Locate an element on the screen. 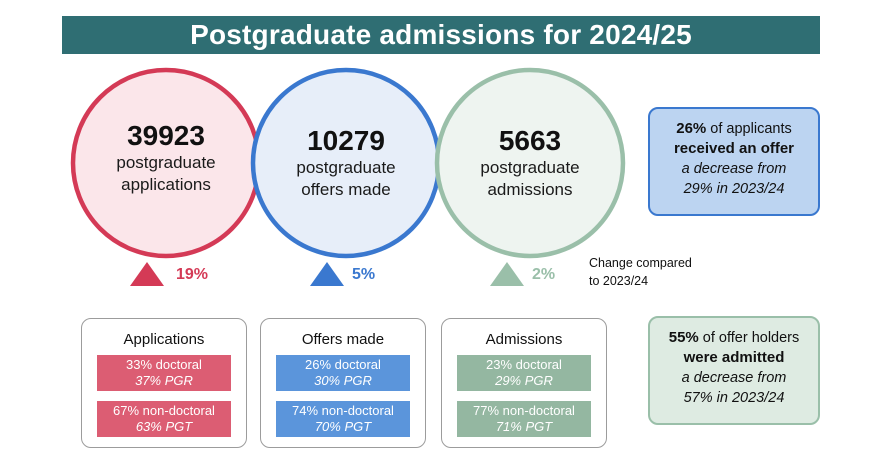 The height and width of the screenshot is (469, 894). admit-rate-note-2: 57% in 2023/24 is located at coordinates (734, 398).